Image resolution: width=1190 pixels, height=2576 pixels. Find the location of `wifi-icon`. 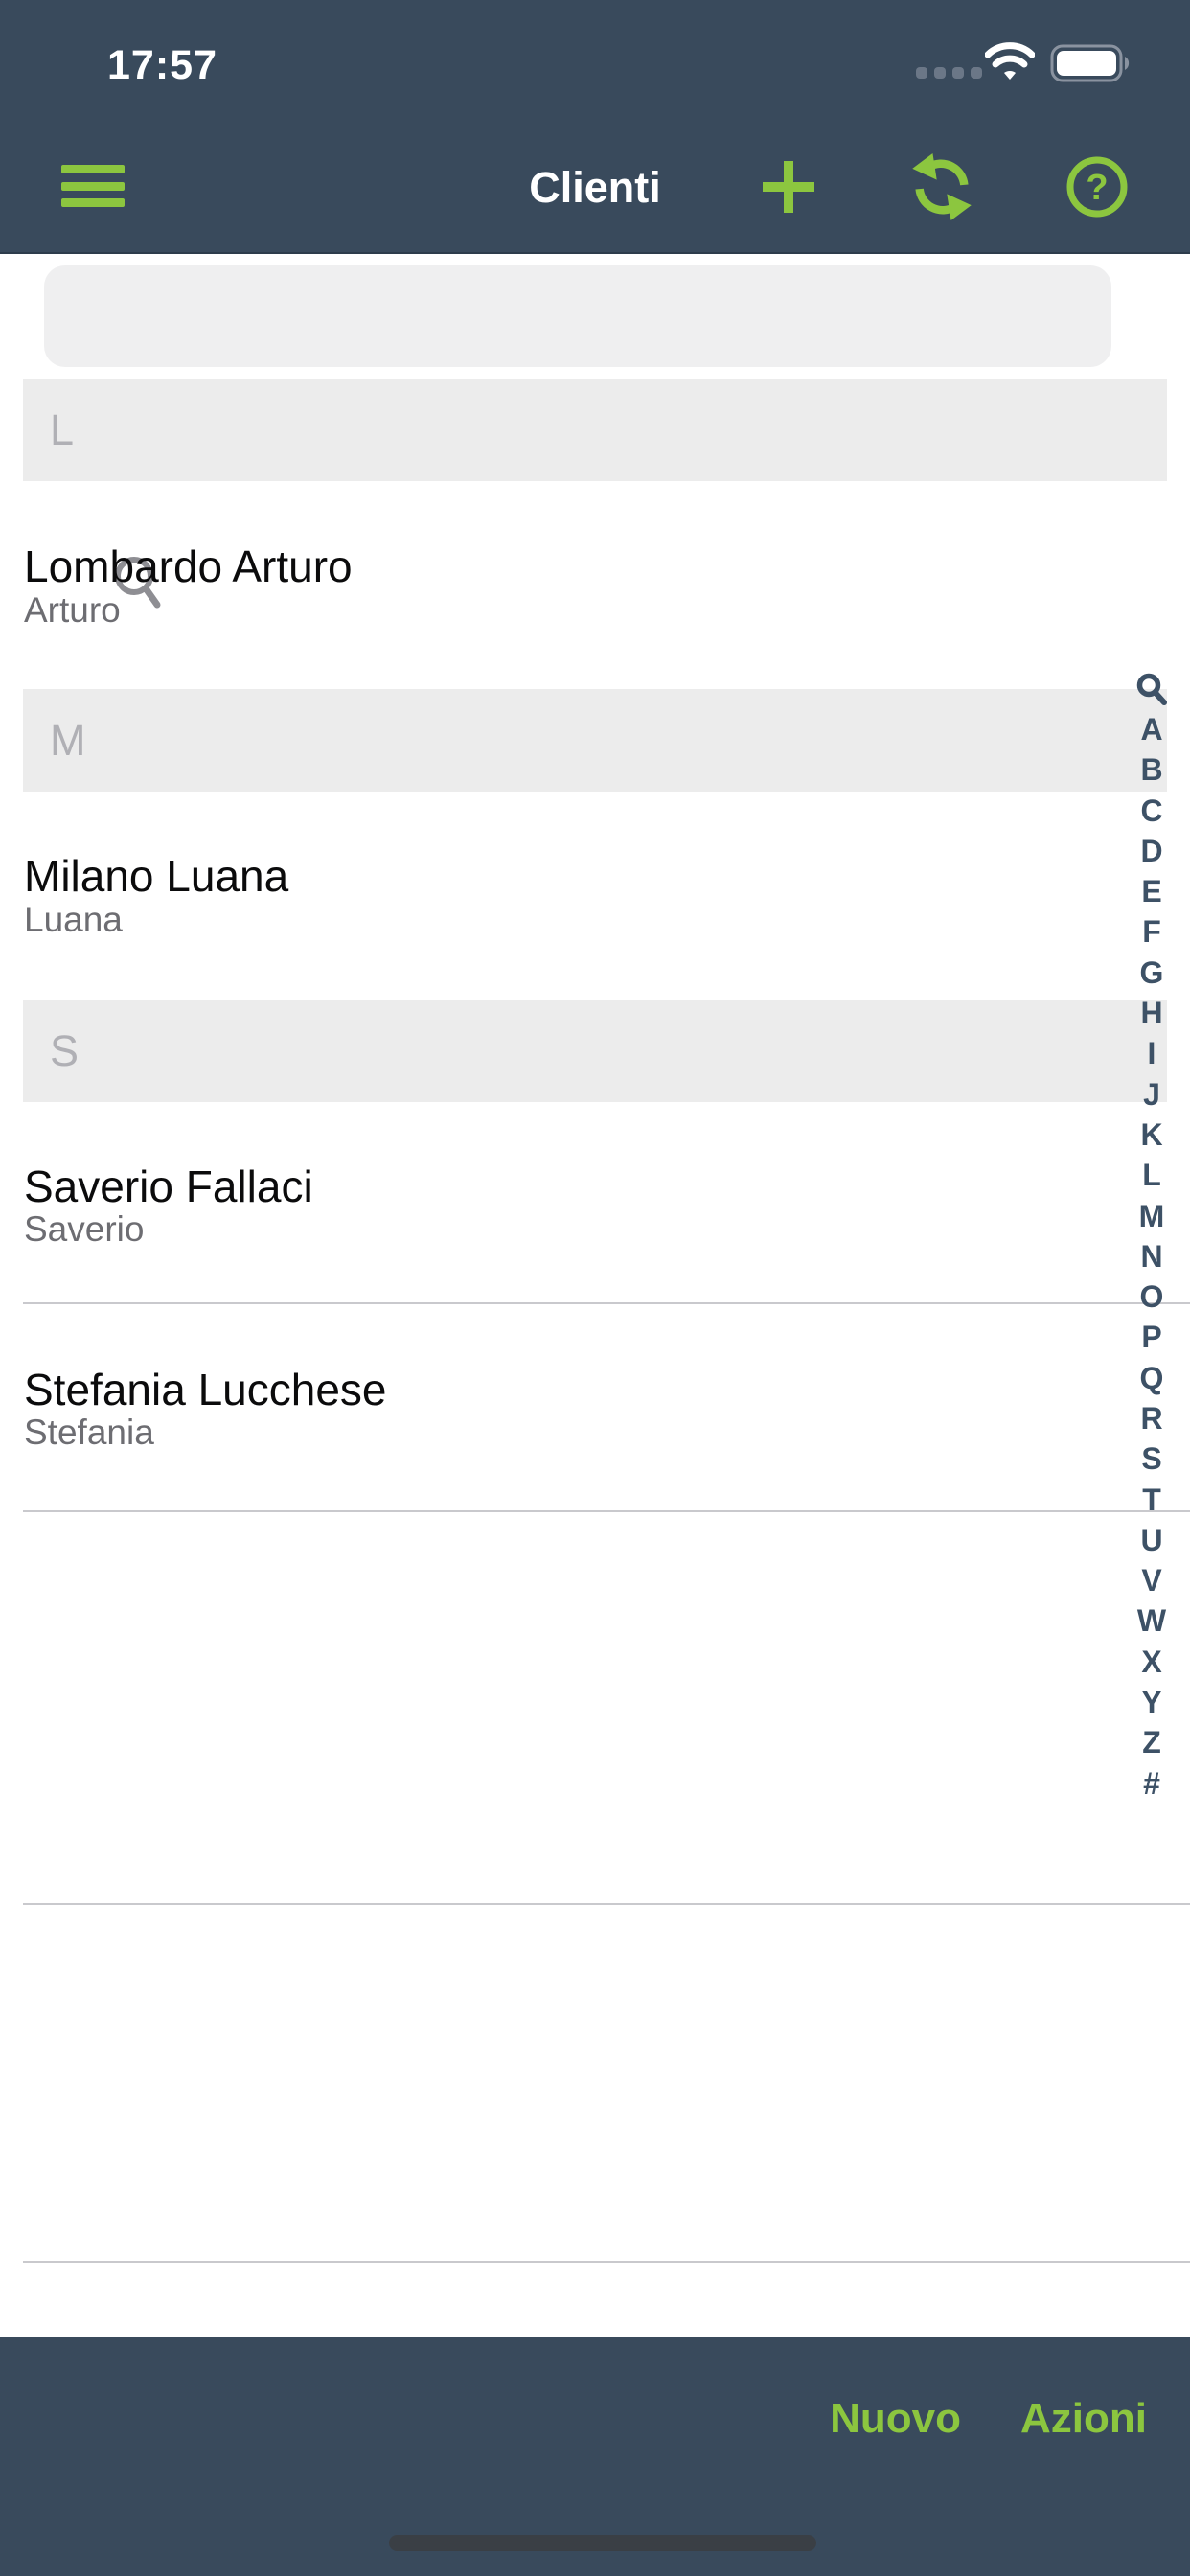

wifi-icon is located at coordinates (1010, 63).